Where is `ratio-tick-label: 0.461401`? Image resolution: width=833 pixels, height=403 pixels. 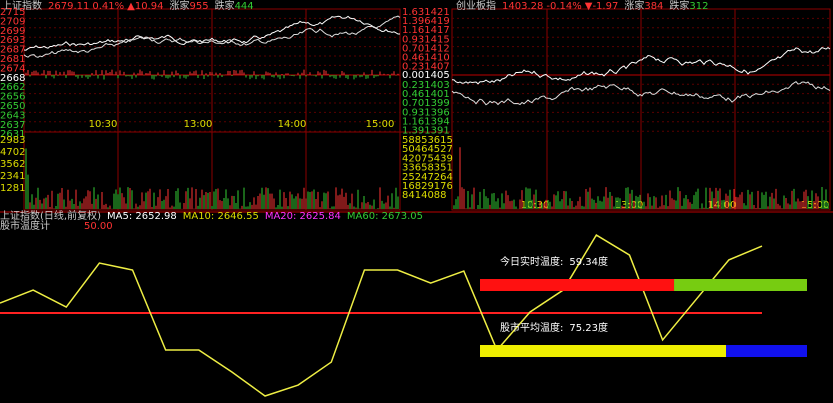 ratio-tick-label: 0.461401 is located at coordinates (426, 94).